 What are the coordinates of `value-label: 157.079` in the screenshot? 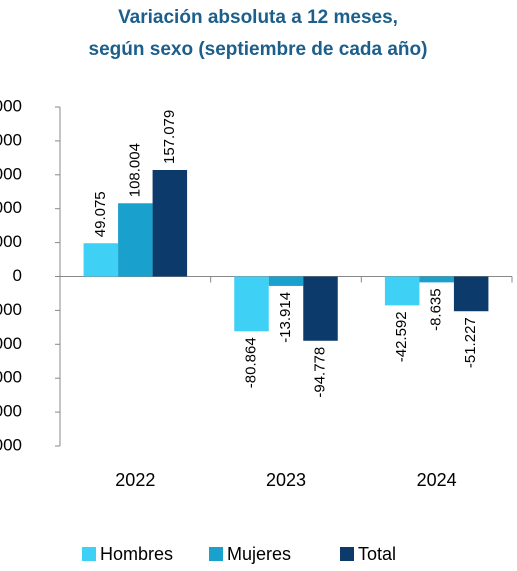 It's located at (169, 137).